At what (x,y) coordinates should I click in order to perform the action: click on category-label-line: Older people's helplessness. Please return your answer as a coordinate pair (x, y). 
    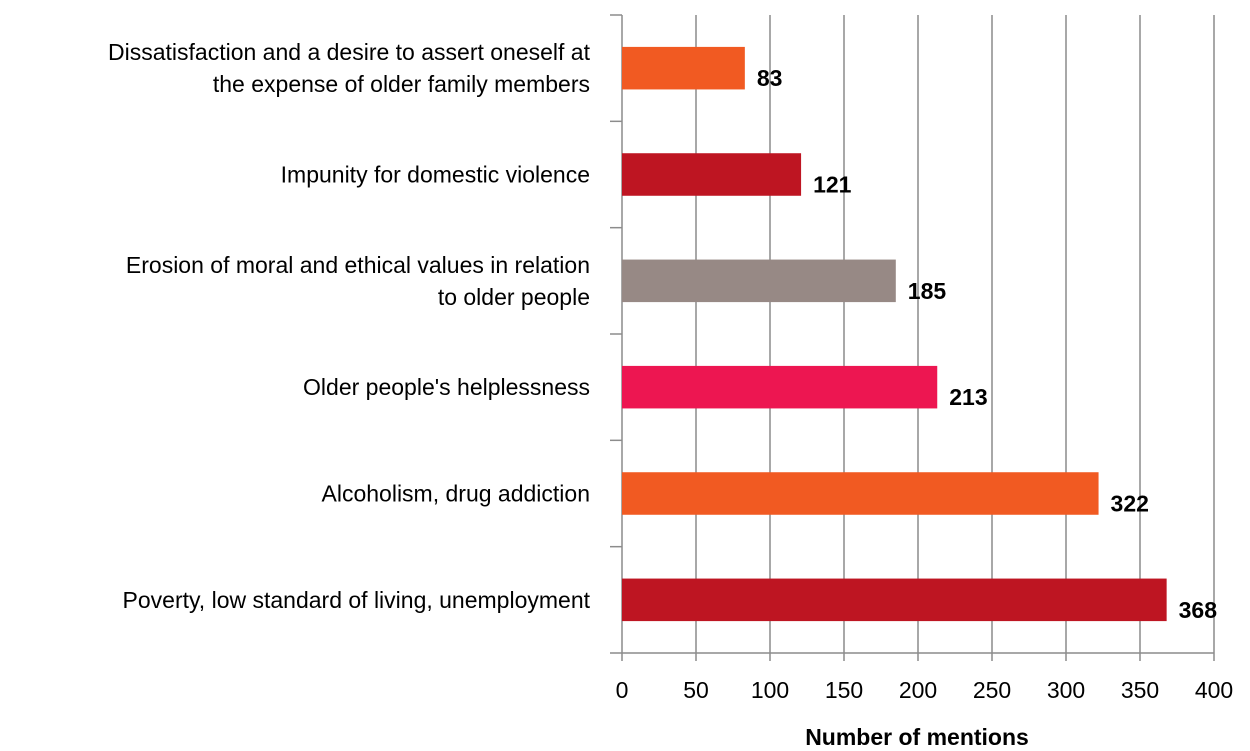
    Looking at the image, I should click on (446, 387).